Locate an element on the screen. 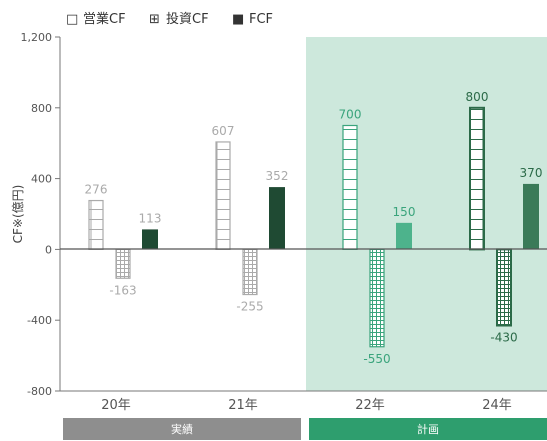 The width and height of the screenshot is (547, 441). bar-FCF-20年 is located at coordinates (150, 239).